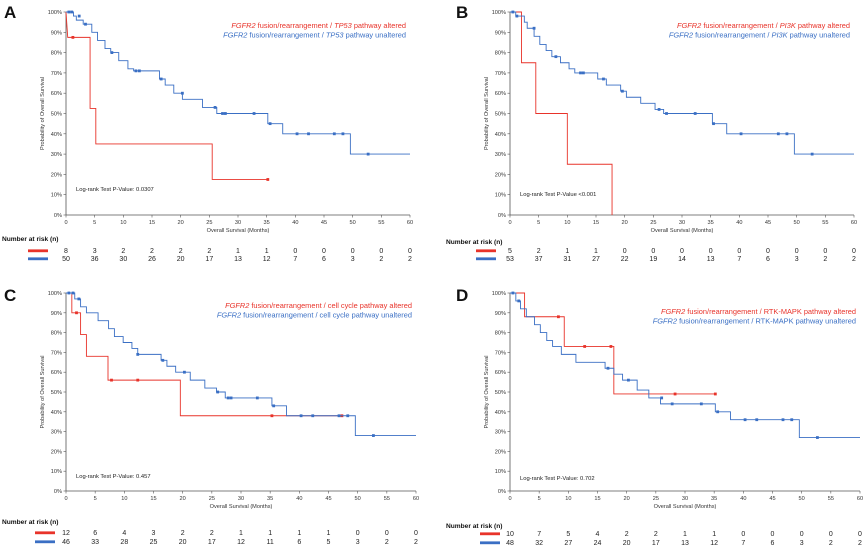 The height and width of the screenshot is (549, 865). What do you see at coordinates (95, 533) in the screenshot?
I see `risk-count-altered: 6` at bounding box center [95, 533].